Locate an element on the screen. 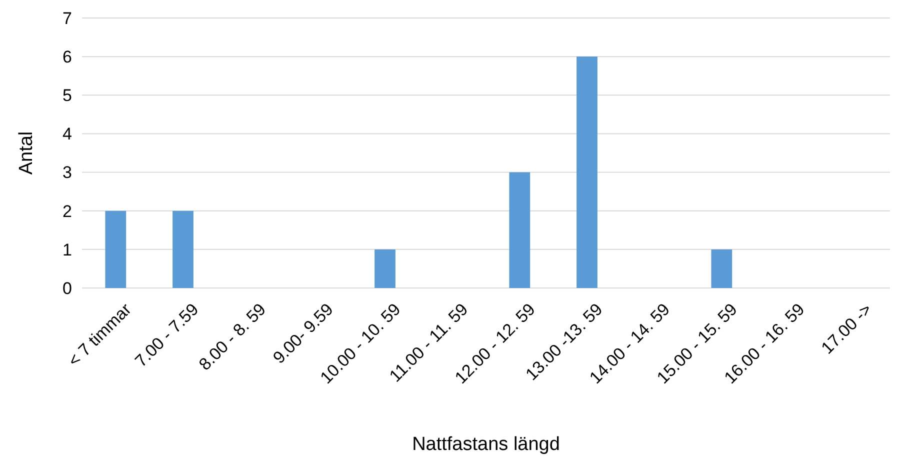  y-axis-title: Antal is located at coordinates (26, 153).